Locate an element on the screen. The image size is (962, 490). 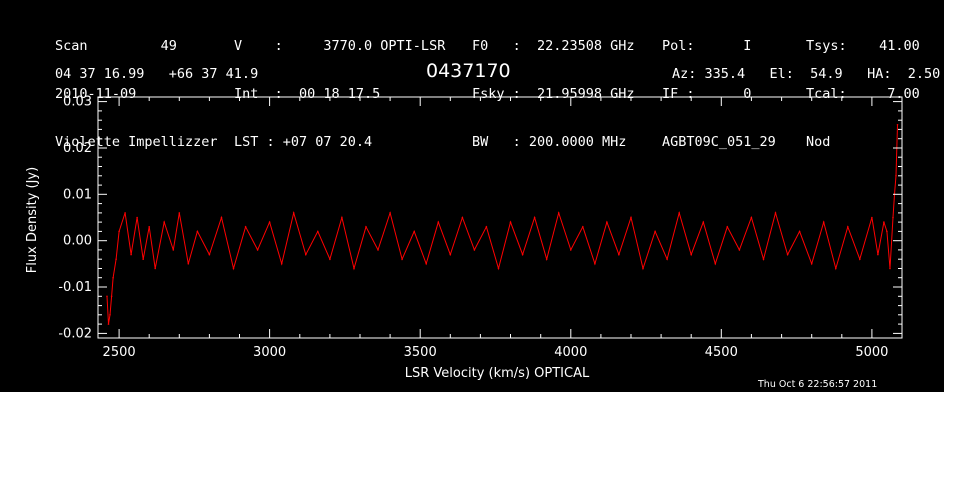
az-el-ha: Az: 335.4 El: 54.9 HA: 2.50 is located at coordinates (806, 74).